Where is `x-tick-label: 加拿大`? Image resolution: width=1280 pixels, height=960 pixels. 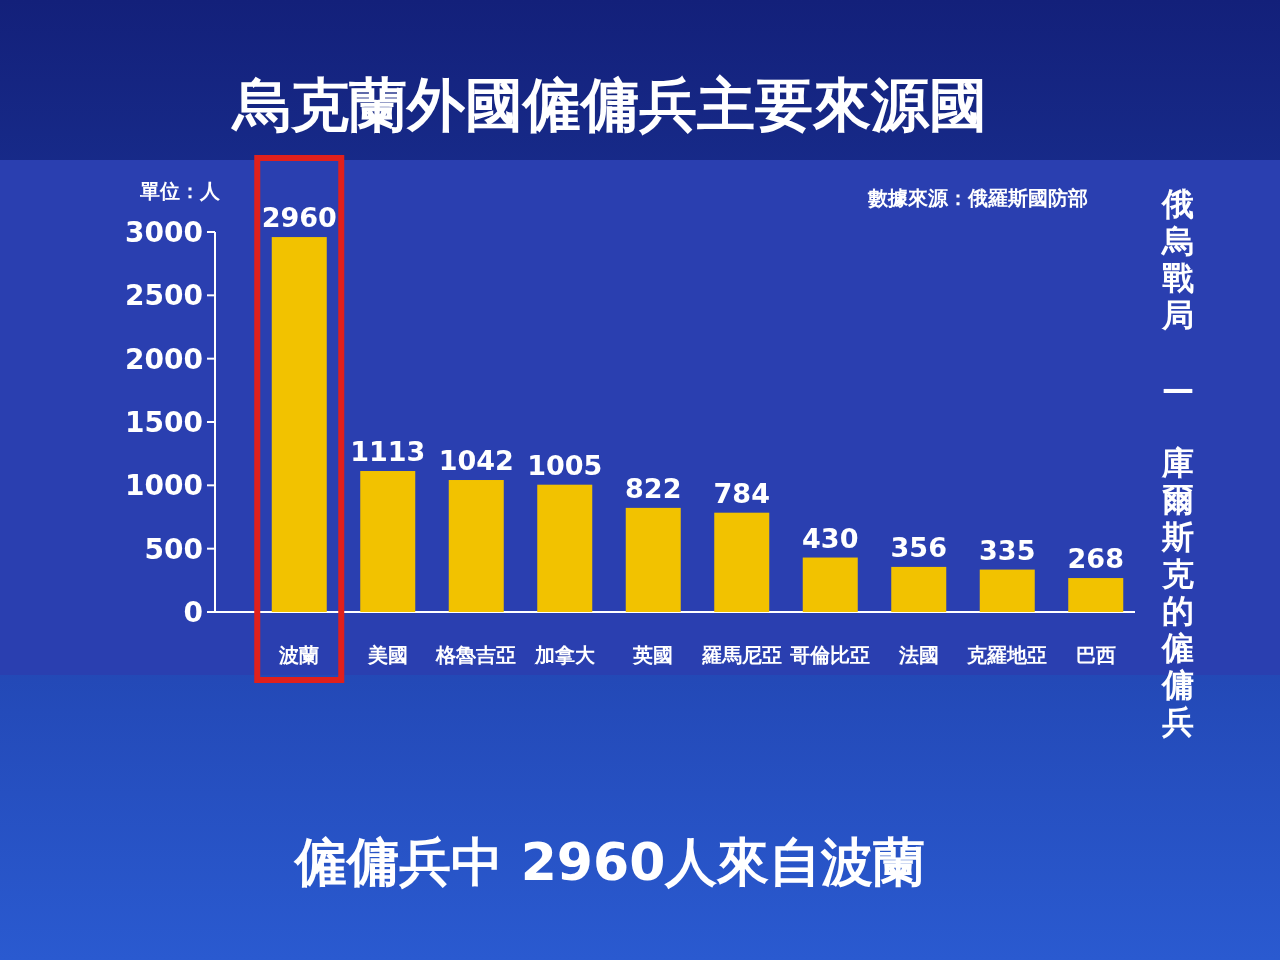
x-tick-label: 加拿大 is located at coordinates (564, 655).